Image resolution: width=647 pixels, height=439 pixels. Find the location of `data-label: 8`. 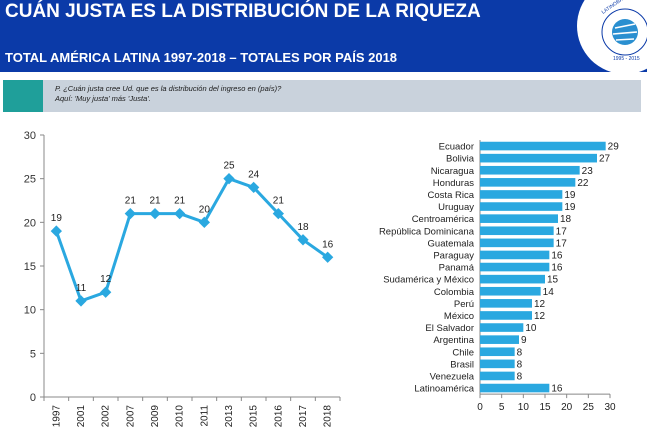

data-label: 8 is located at coordinates (520, 376).